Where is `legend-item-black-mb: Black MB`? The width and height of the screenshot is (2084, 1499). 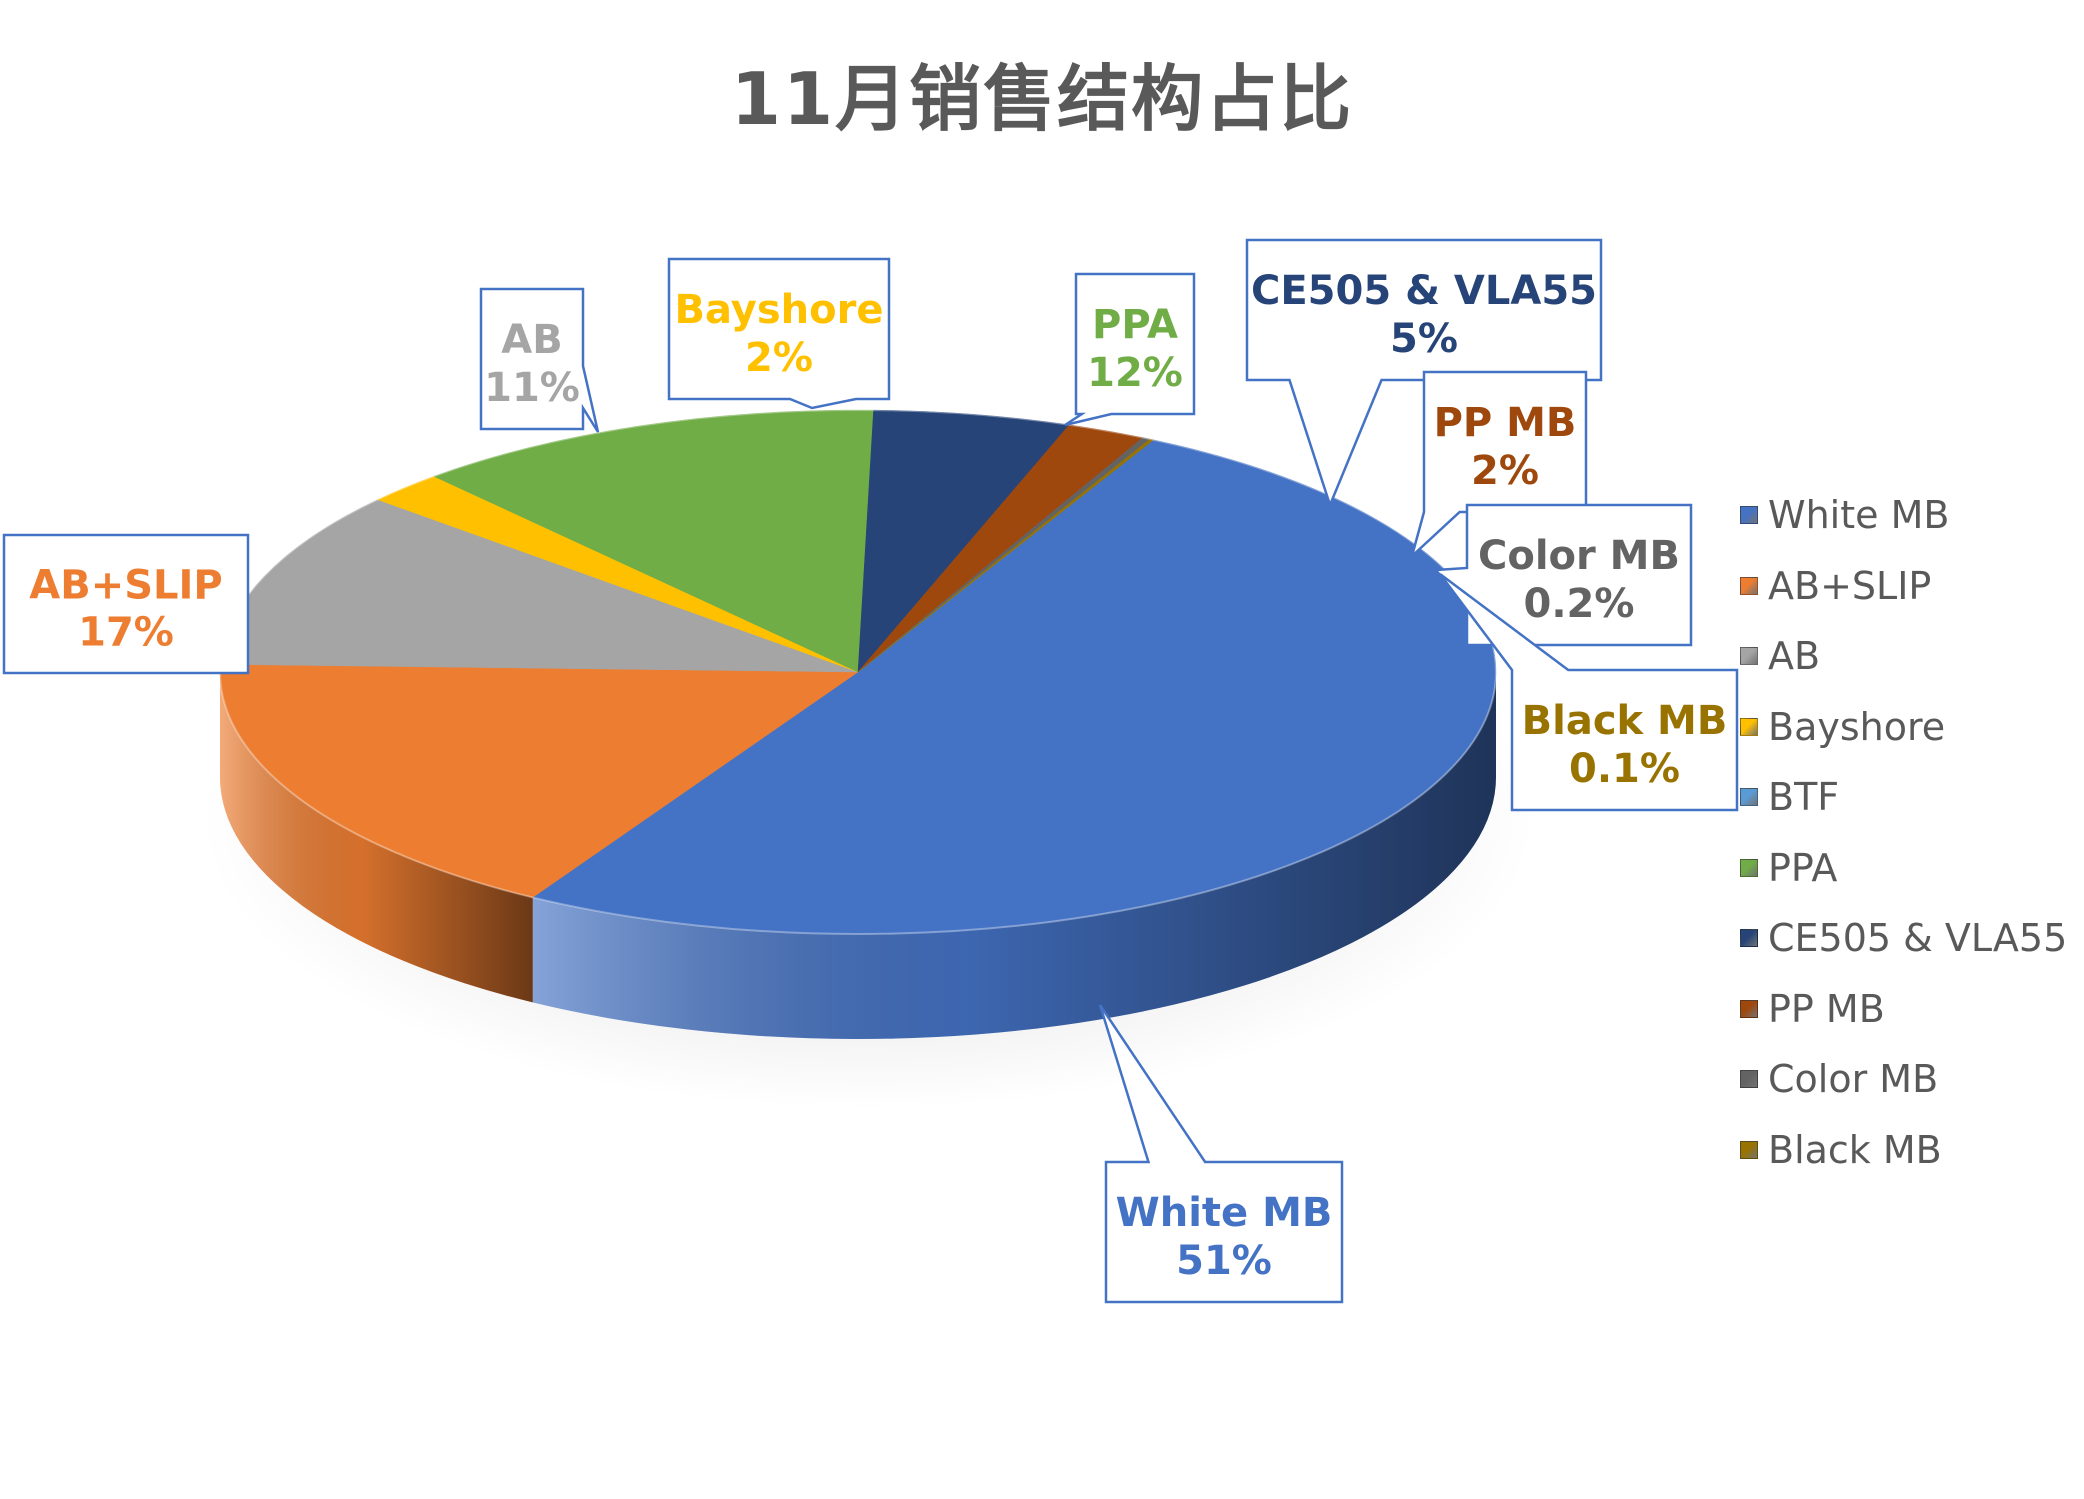 legend-item-black-mb: Black MB is located at coordinates (1903, 1150).